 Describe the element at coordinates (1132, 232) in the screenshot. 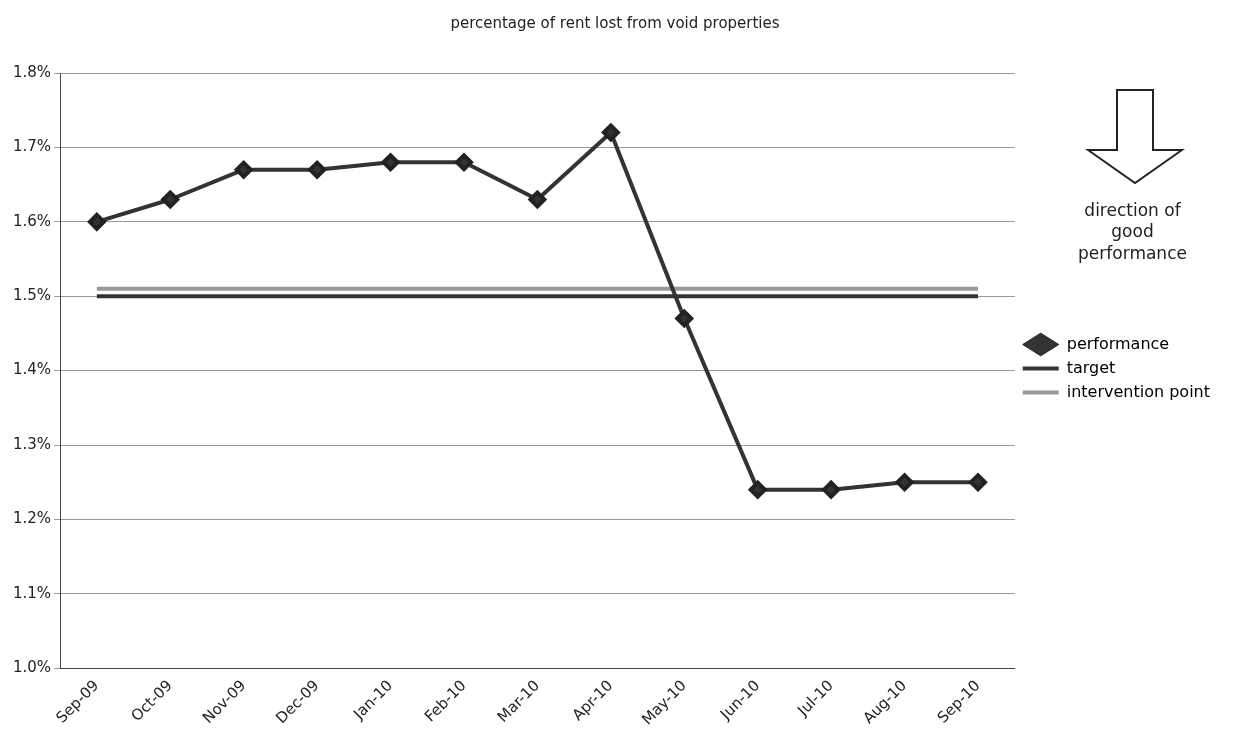

I see `text: direction of good performance` at that location.